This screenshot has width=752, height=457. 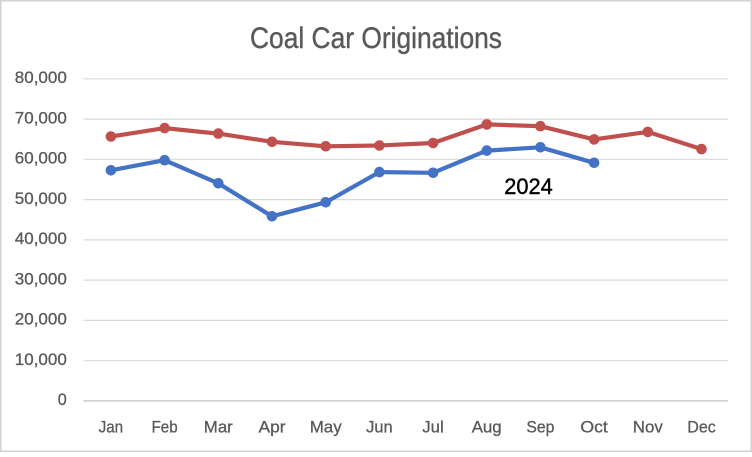 What do you see at coordinates (41, 319) in the screenshot?
I see `svg-text: 20,000` at bounding box center [41, 319].